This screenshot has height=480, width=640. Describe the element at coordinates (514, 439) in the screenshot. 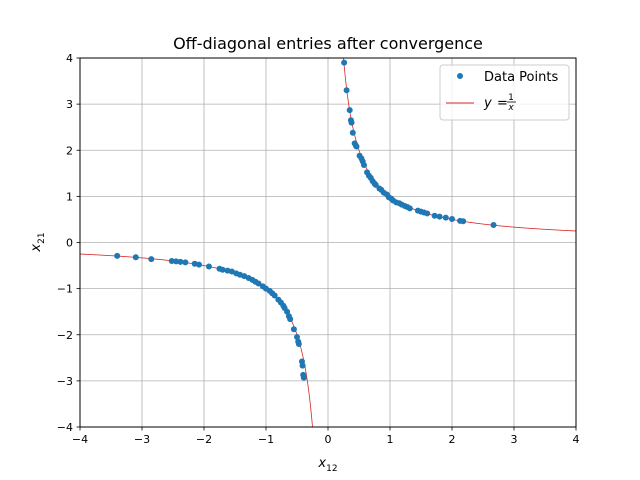

I see `x-tick-label: 3` at that location.